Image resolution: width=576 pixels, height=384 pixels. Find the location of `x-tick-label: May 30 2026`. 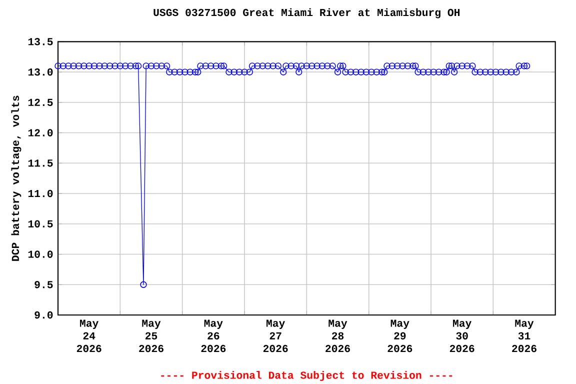

x-tick-label: May 30 2026 is located at coordinates (462, 336).